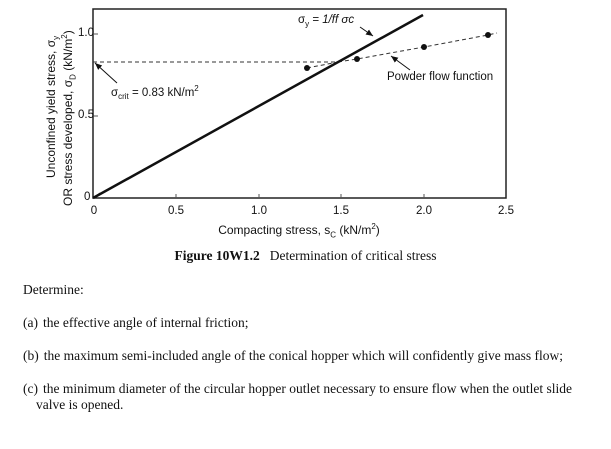 The height and width of the screenshot is (449, 611). I want to click on x-tick-2-0: 2.0, so click(424, 211).